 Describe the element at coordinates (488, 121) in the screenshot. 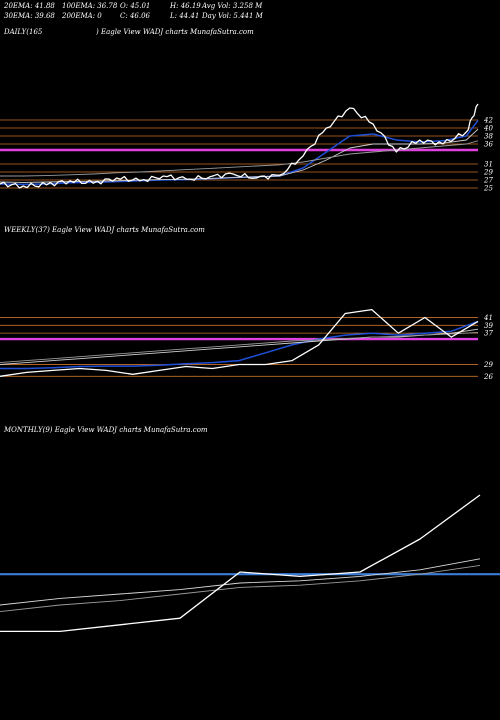

I see `daily-tick-label-0: 42` at that location.